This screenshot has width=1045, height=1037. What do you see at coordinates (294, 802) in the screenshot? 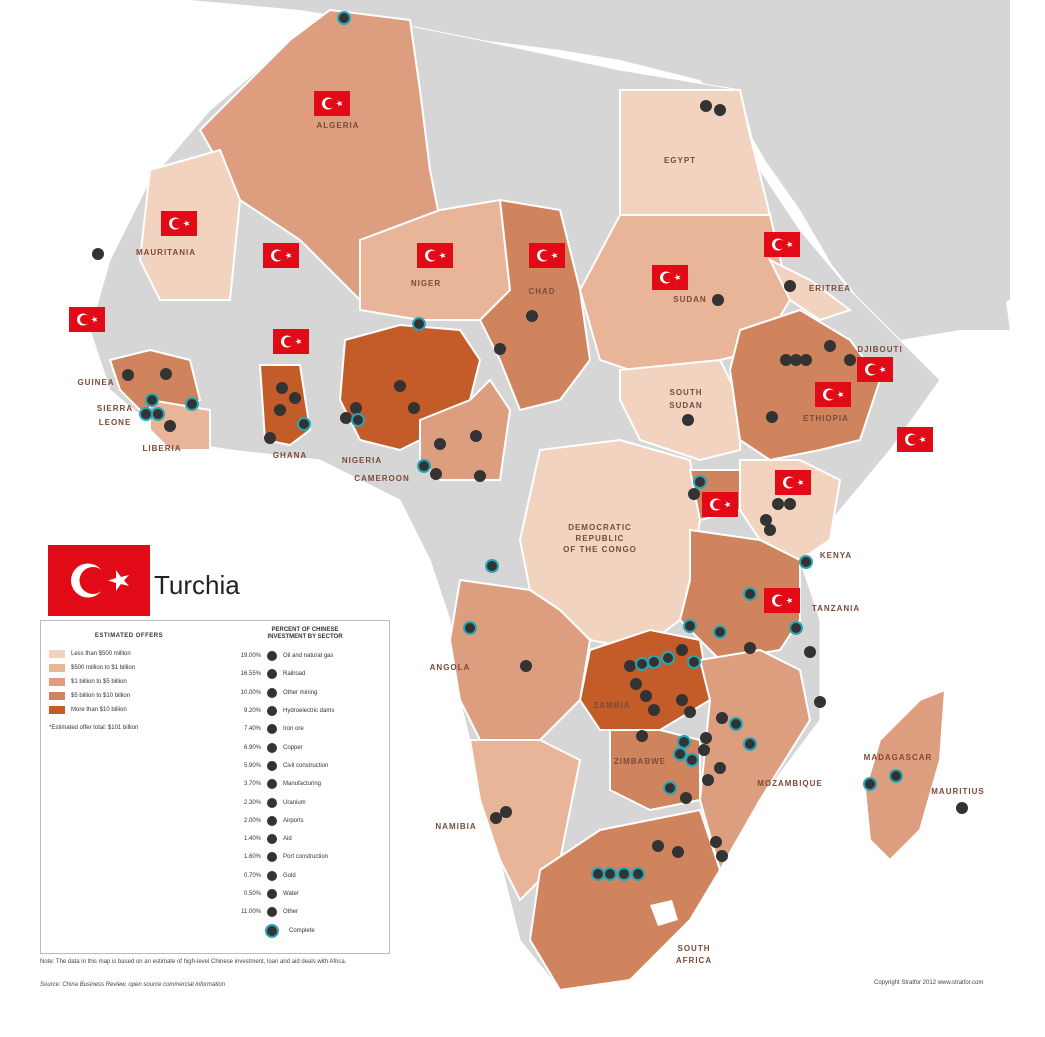
I see `sector-label: Uranium` at bounding box center [294, 802].